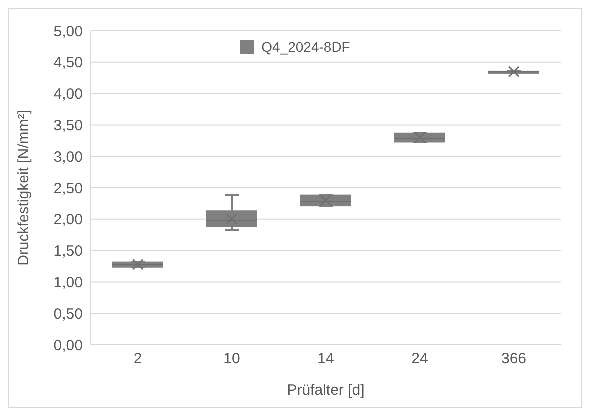  What do you see at coordinates (68, 283) in the screenshot?
I see `y-tick-label: 1,00` at bounding box center [68, 283].